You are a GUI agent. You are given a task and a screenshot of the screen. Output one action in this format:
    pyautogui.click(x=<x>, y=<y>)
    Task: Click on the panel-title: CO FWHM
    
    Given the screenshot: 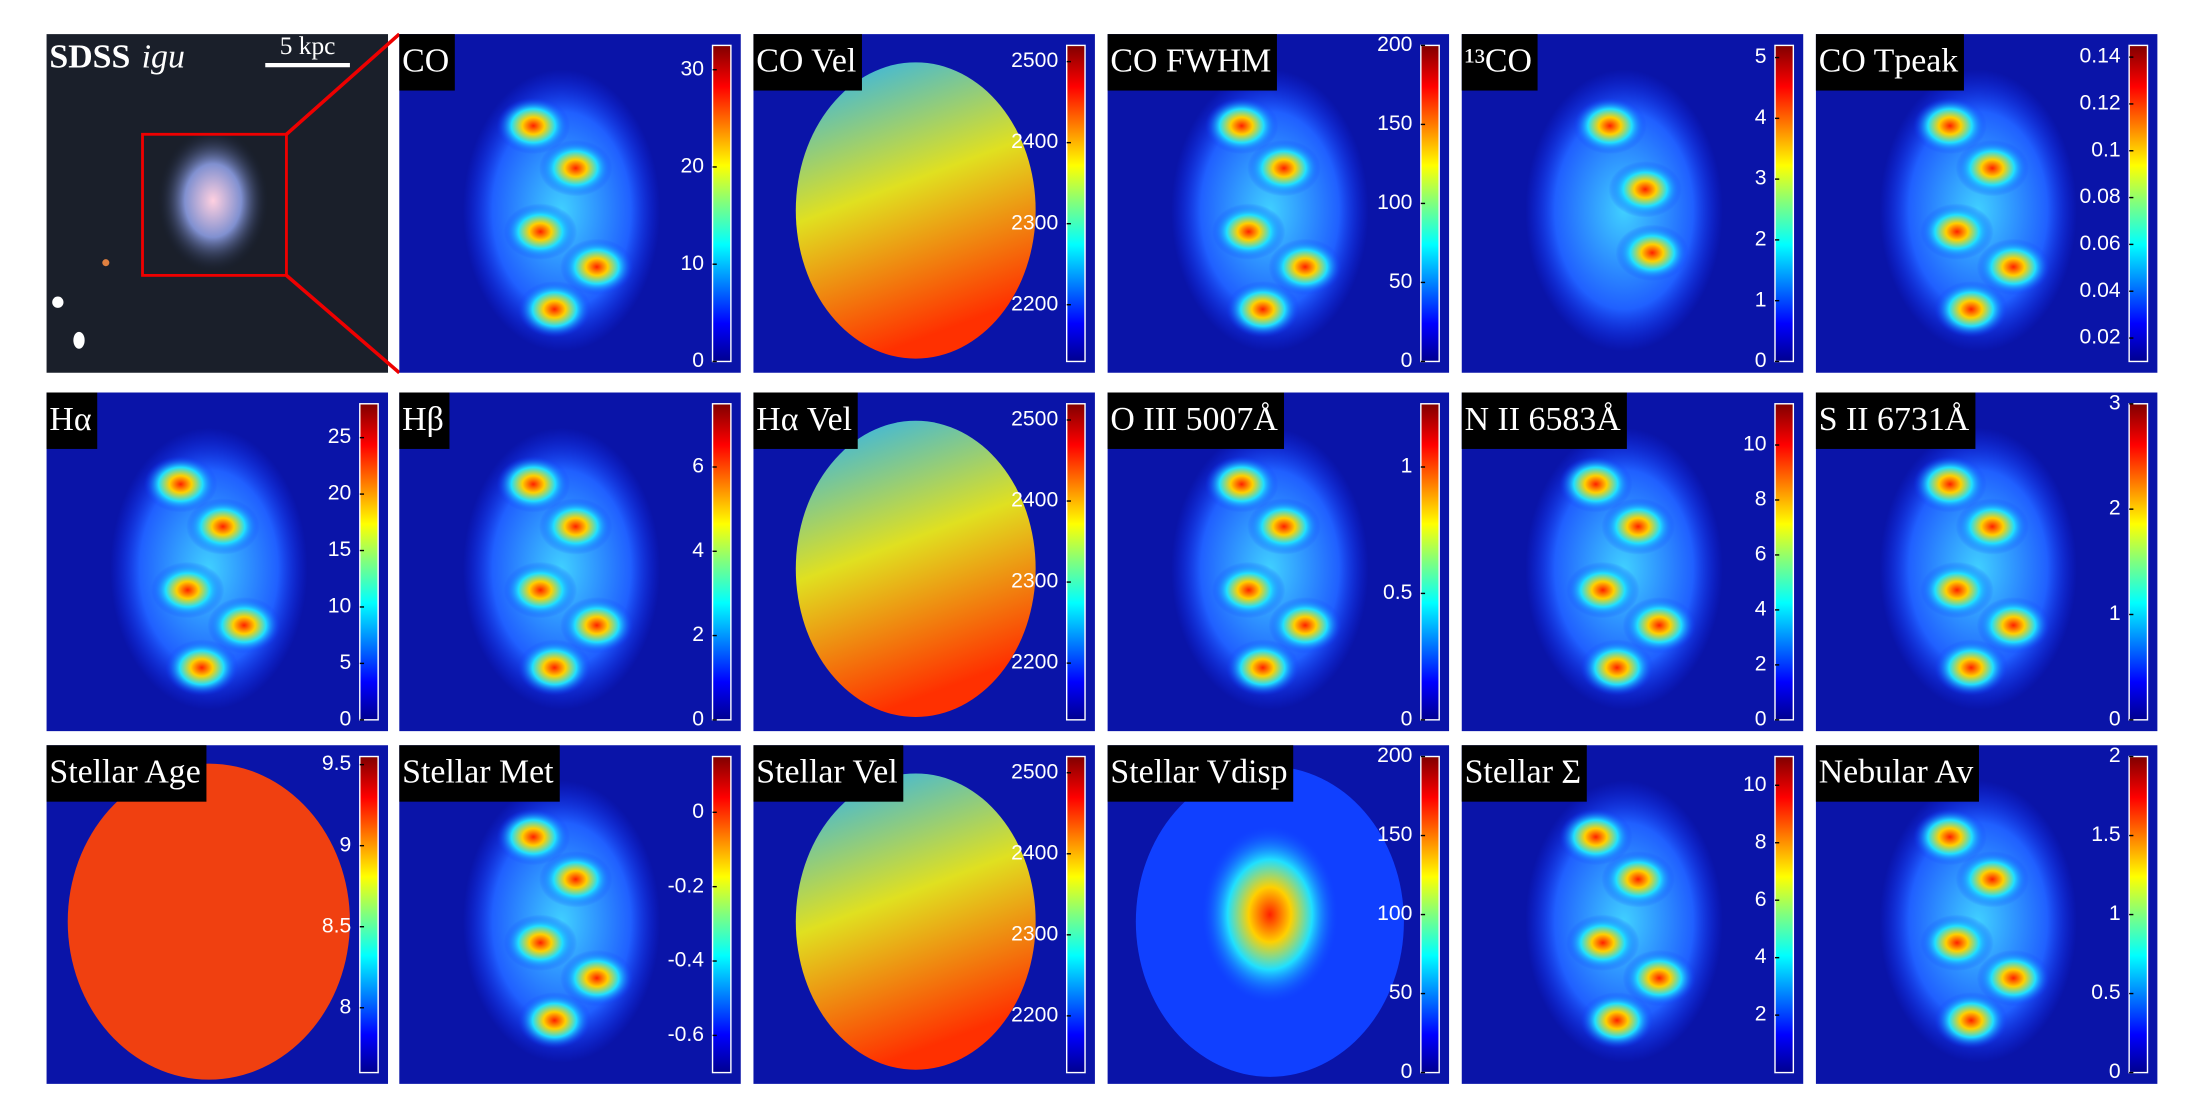 What is the action you would take?
    pyautogui.click(x=1190, y=61)
    